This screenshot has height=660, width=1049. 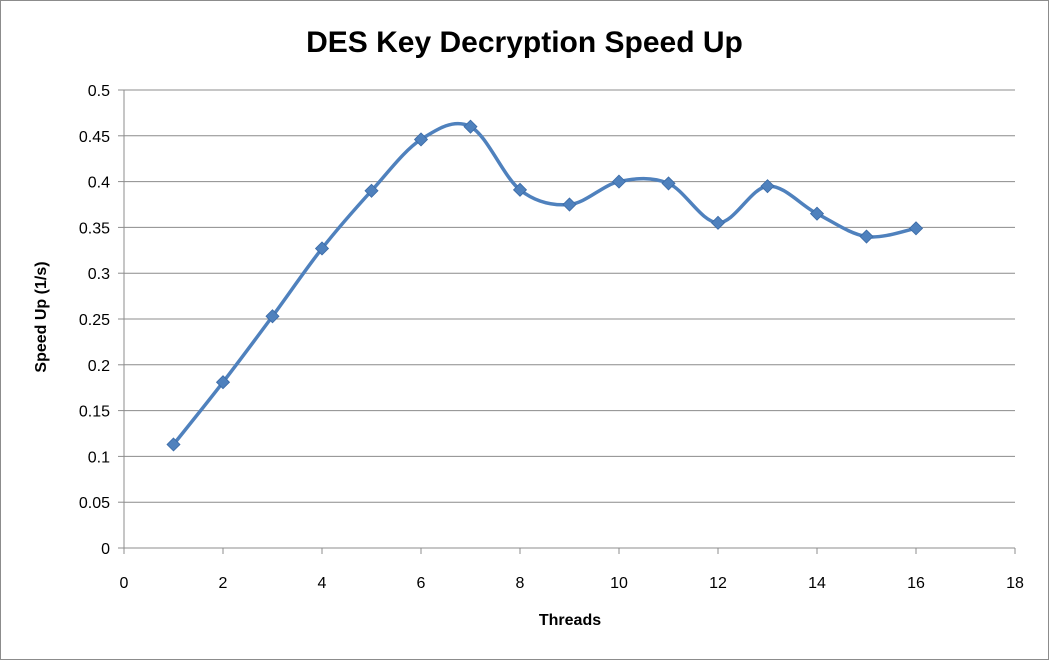 What do you see at coordinates (99, 91) in the screenshot?
I see `y-tick-label: 0.5` at bounding box center [99, 91].